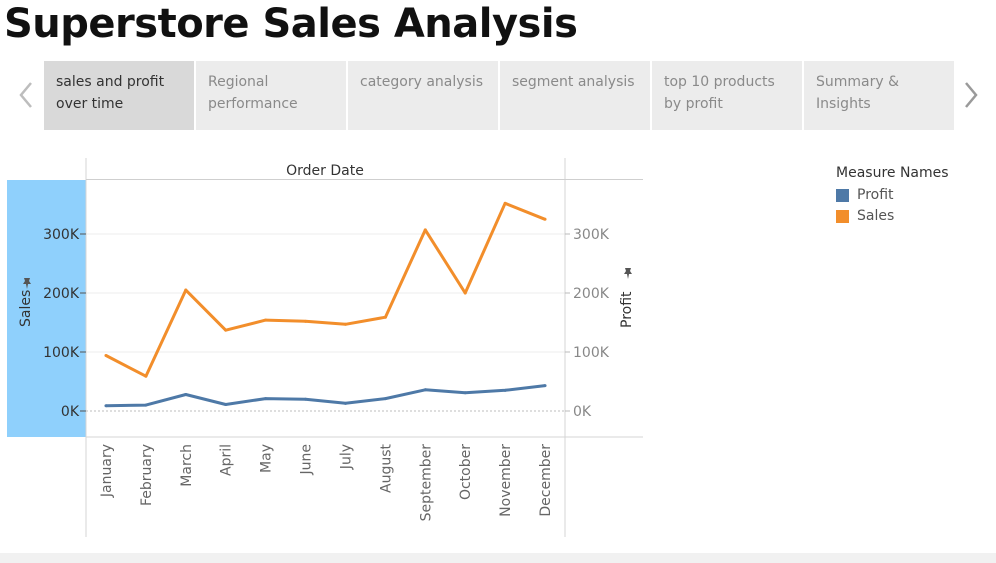 Image resolution: width=996 pixels, height=563 pixels. I want to click on tab-sales-and-profit-over-time: sales and profit over time, so click(119, 95).